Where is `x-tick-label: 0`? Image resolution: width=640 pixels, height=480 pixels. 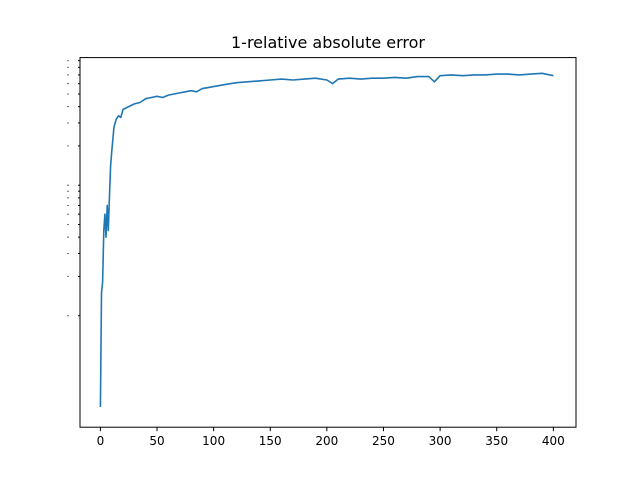 x-tick-label: 0 is located at coordinates (101, 441).